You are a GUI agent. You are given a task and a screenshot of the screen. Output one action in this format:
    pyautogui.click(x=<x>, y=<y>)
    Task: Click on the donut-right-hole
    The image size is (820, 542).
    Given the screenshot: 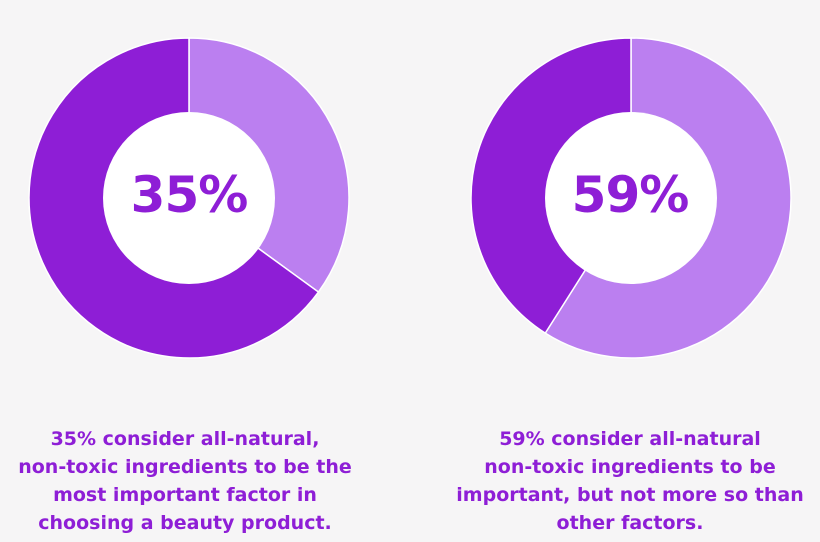 What is the action you would take?
    pyautogui.click(x=631, y=198)
    